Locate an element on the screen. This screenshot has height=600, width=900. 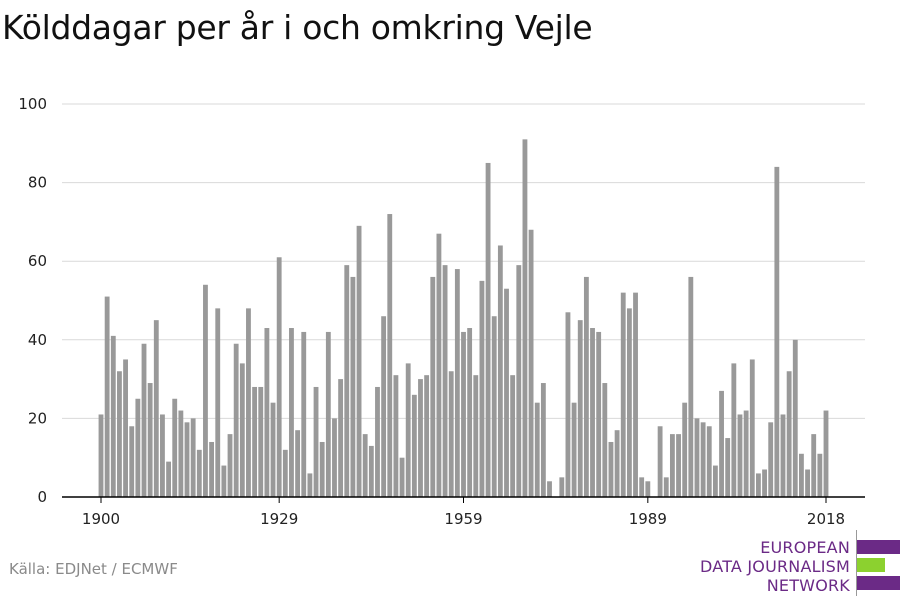
logo-bar-purple-bottom is located at coordinates (878, 583).